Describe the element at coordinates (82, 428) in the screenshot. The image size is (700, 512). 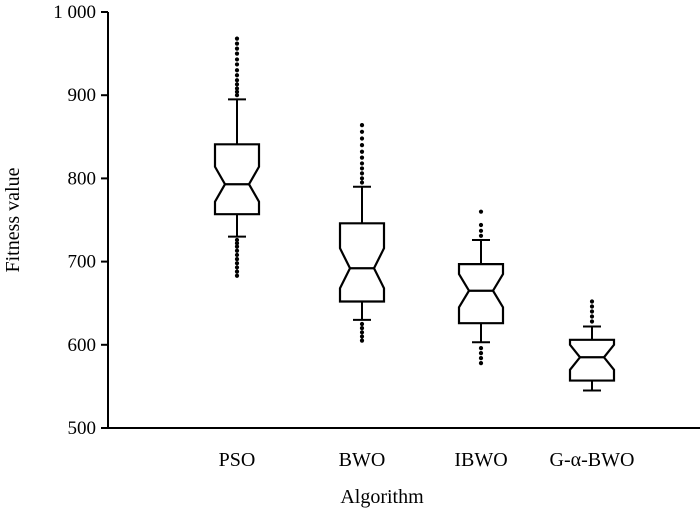
I see `y-tick-label: 500` at that location.